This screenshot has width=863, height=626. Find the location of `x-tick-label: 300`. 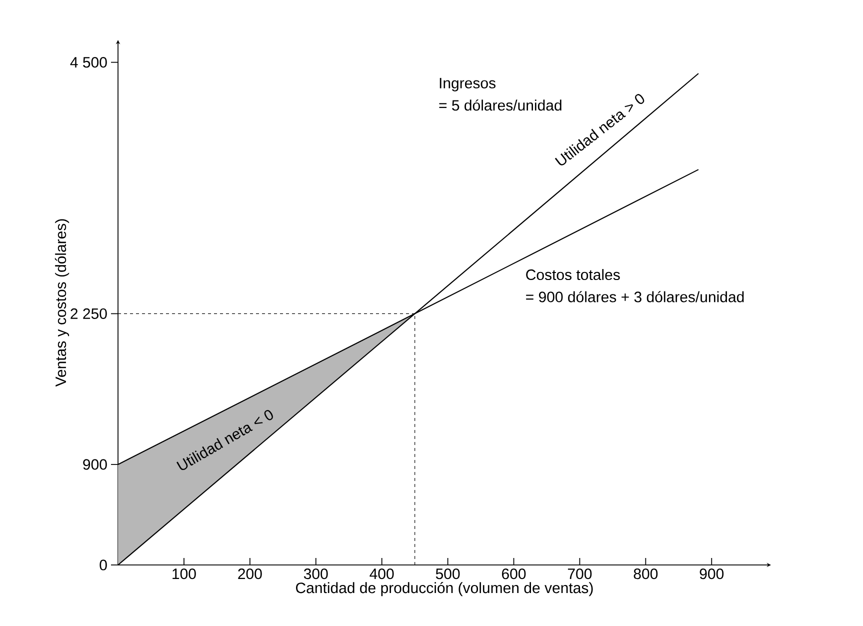

x-tick-label: 300 is located at coordinates (316, 574).